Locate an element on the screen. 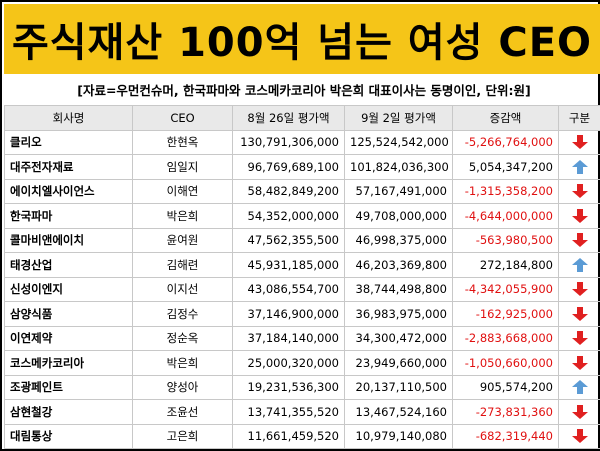  value-sep2: 13,467,524,160 is located at coordinates (398, 412).